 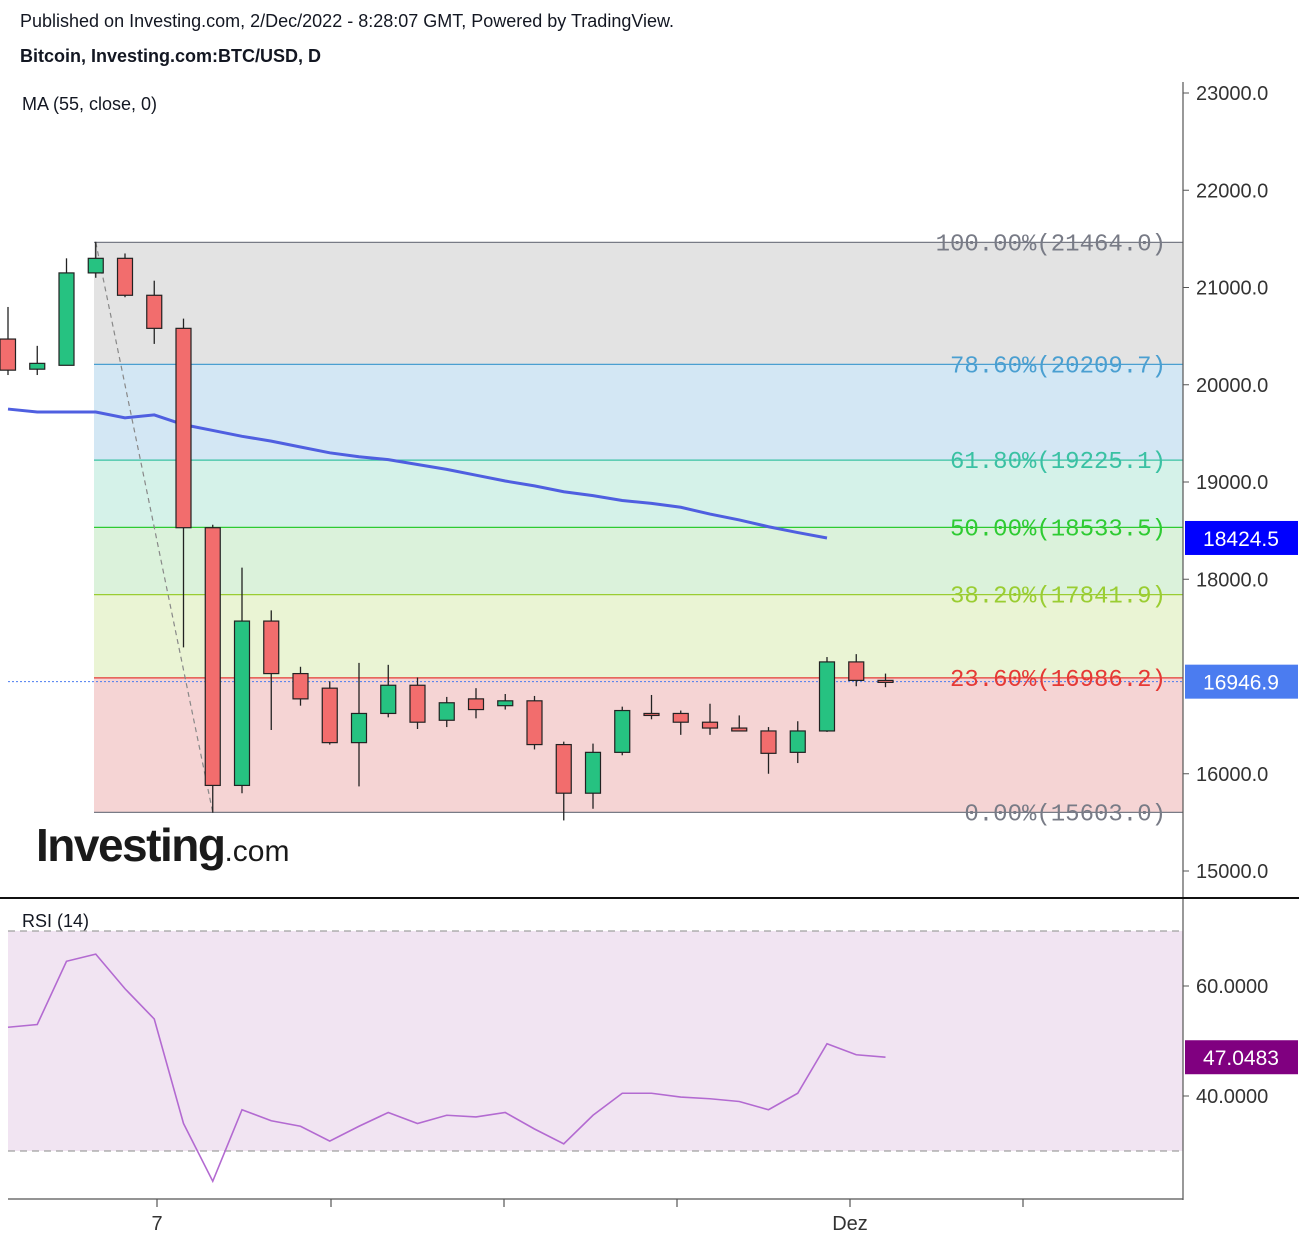 I want to click on rsi-tick-label-0: 60.0000, so click(x=1232, y=987).